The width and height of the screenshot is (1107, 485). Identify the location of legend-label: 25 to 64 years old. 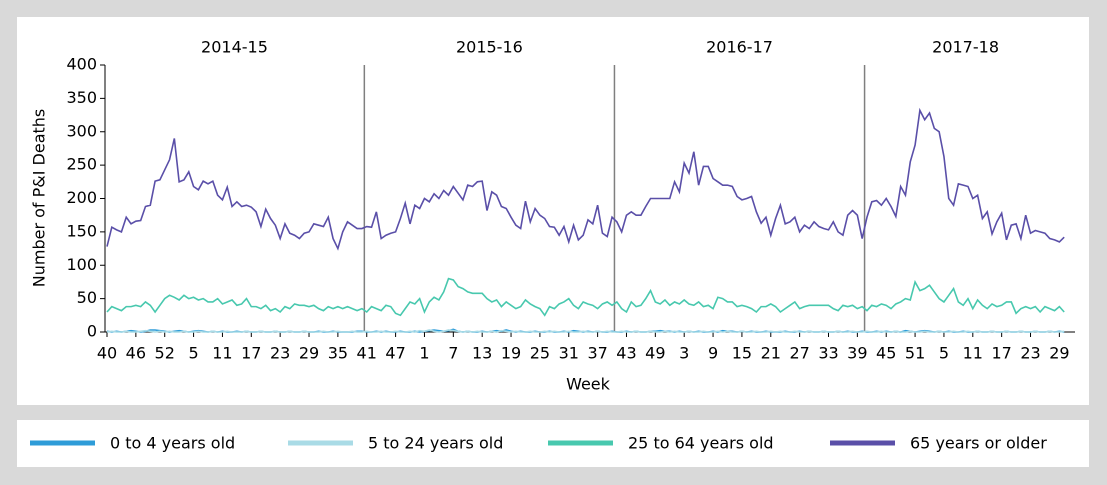
(701, 443).